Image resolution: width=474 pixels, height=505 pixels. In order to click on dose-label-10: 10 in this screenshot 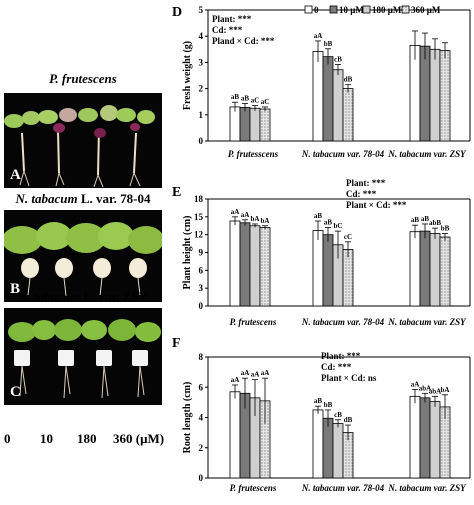, I will do `click(46, 438)`.